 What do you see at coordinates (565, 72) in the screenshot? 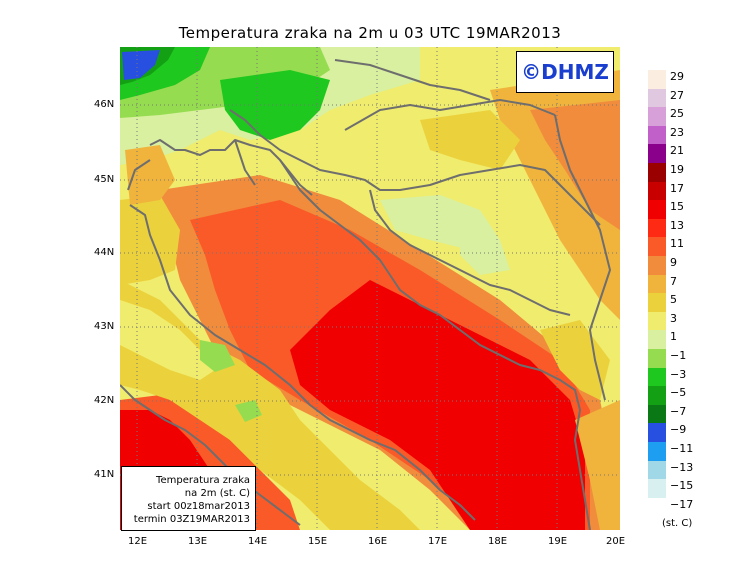
I see `dhmz-brand-box: ©DHMZ` at bounding box center [565, 72].